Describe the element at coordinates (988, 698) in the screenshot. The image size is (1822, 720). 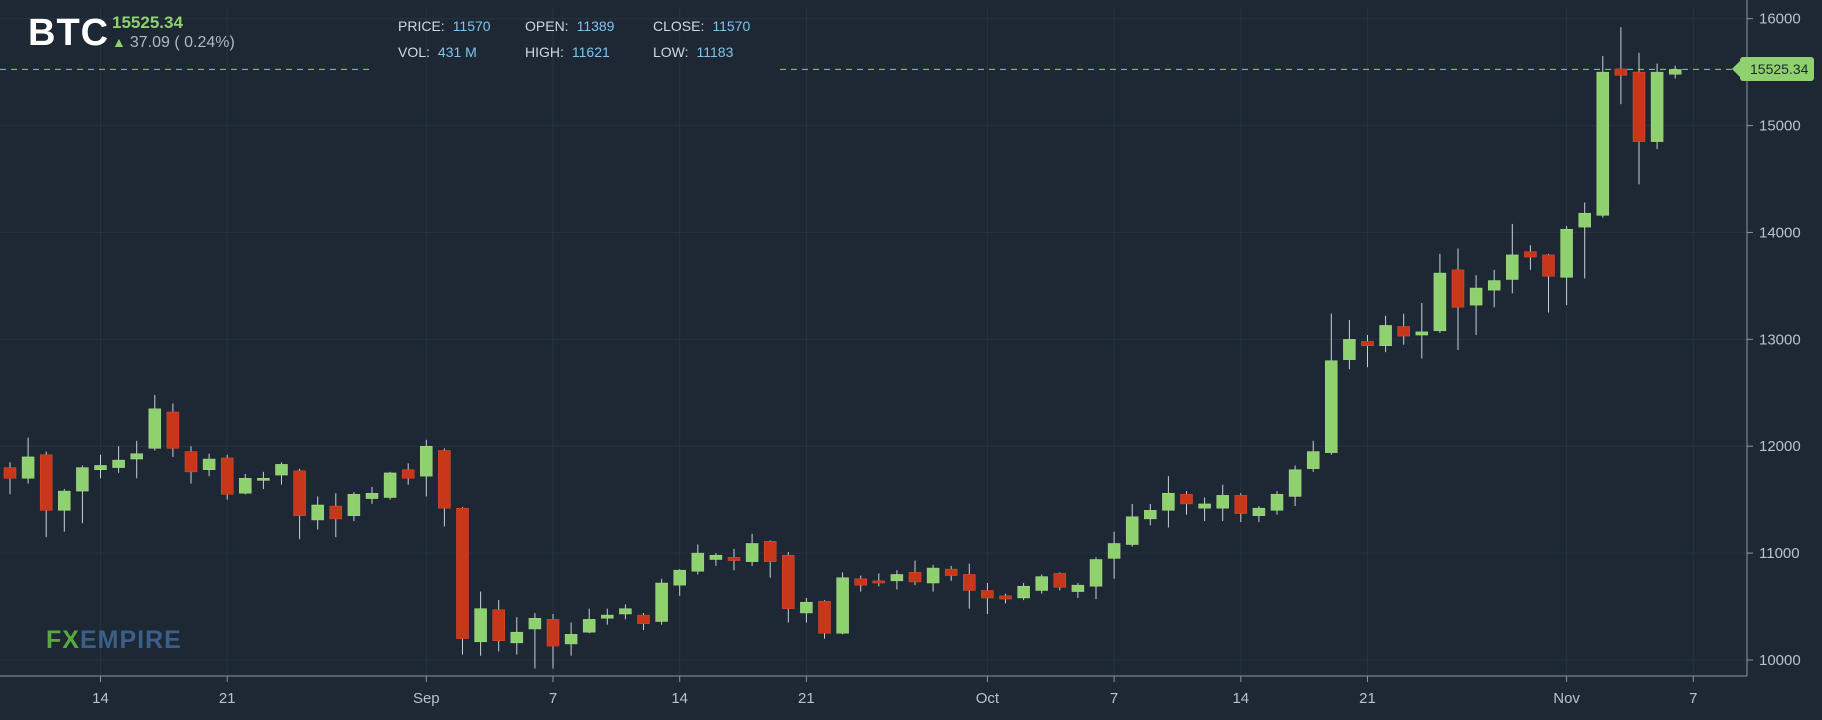
I see `x-tick-label: Oct` at that location.